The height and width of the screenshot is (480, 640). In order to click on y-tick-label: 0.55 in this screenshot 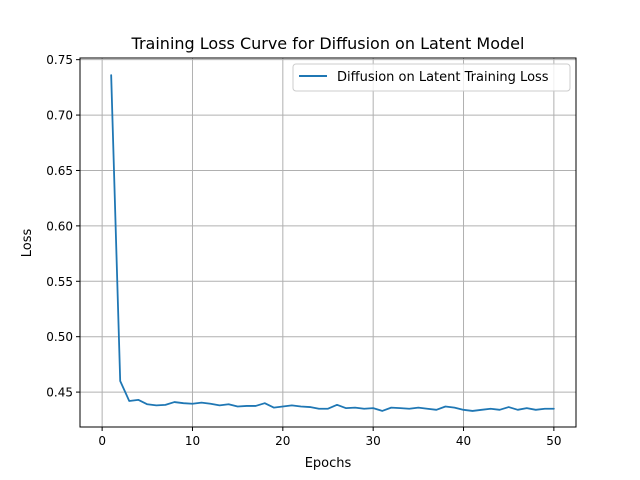, I will do `click(59, 282)`.